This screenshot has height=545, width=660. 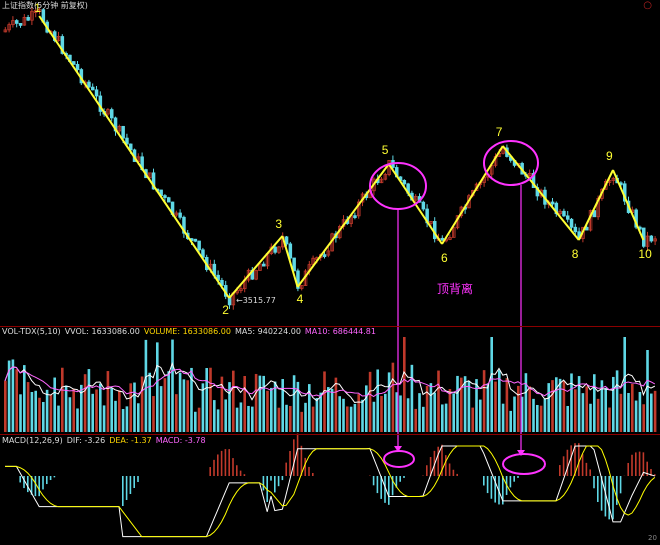 What do you see at coordinates (647, 5) in the screenshot?
I see `circle-icon: ○` at bounding box center [647, 5].